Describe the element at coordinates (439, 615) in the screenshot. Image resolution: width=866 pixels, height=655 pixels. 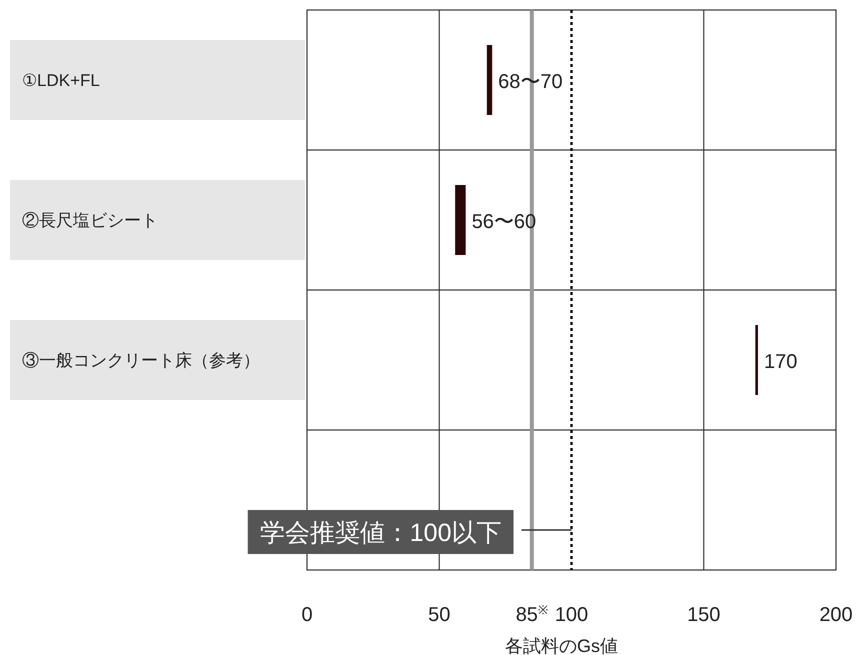
I see `x-tick-label: 50` at that location.